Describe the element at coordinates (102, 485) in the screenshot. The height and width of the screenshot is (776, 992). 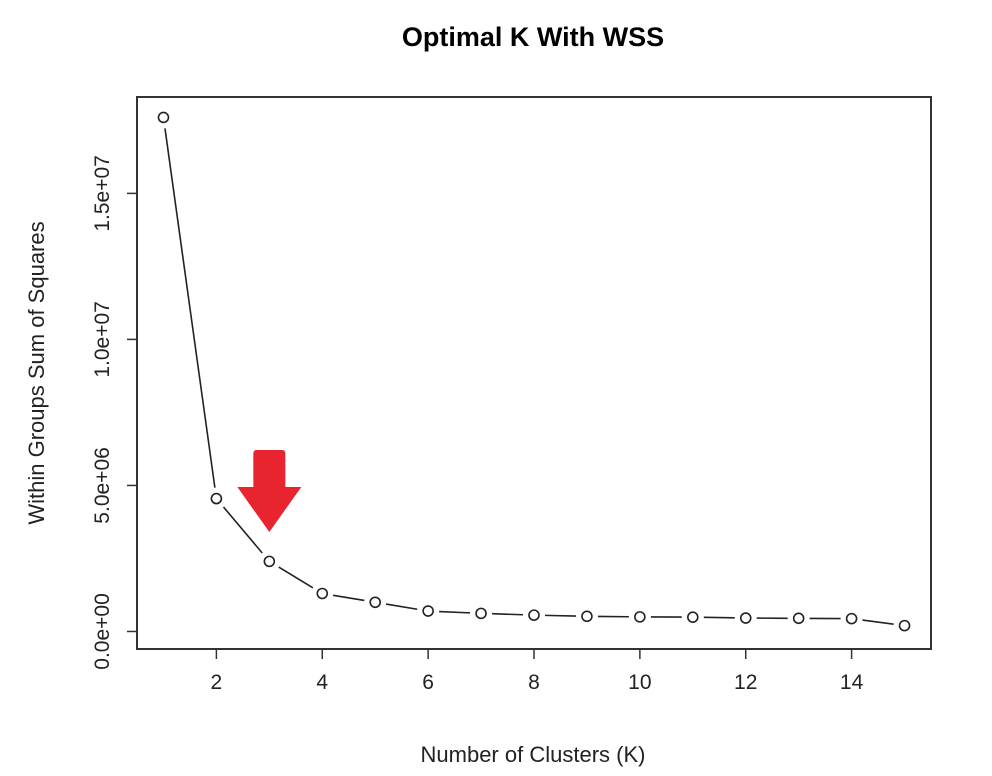
I see `y-tick-label: 5.0e+06` at that location.